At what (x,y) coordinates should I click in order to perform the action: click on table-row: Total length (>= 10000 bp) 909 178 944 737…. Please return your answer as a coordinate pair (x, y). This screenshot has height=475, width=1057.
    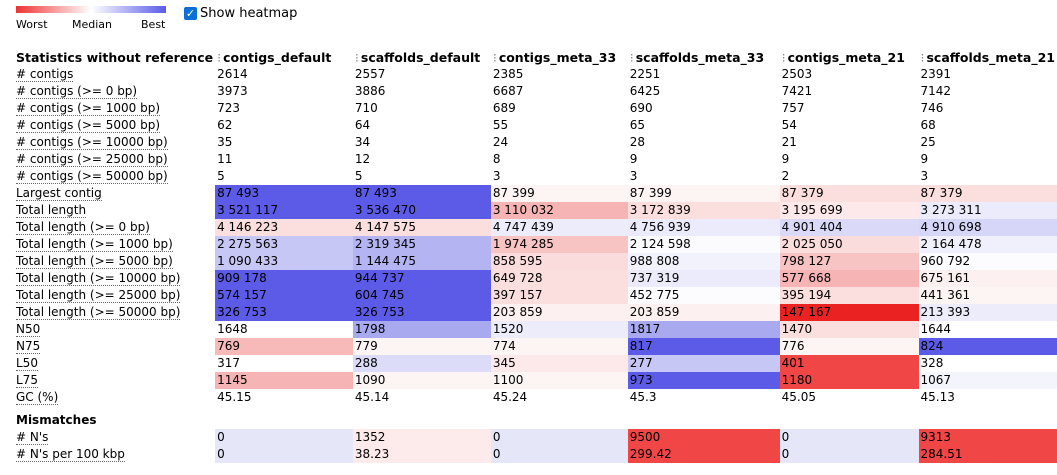
    Looking at the image, I should click on (535, 278).